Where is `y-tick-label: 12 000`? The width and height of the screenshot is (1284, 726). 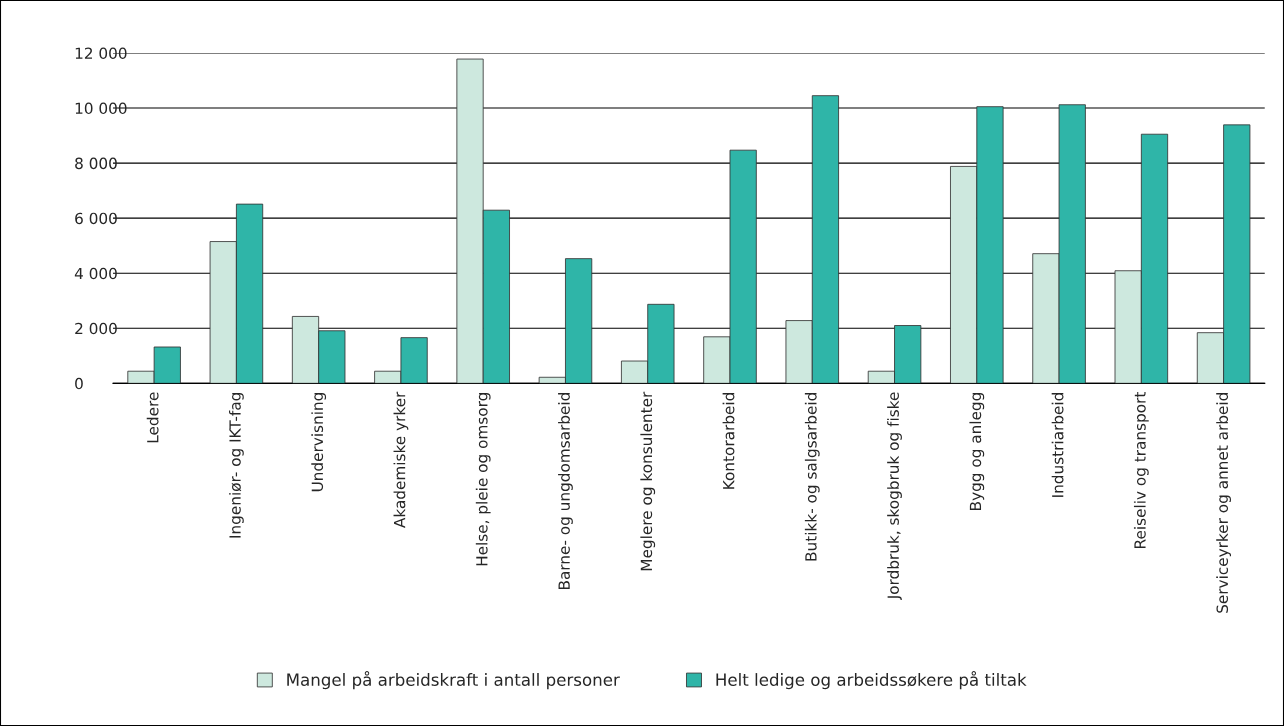
y-tick-label: 12 000 is located at coordinates (101, 53).